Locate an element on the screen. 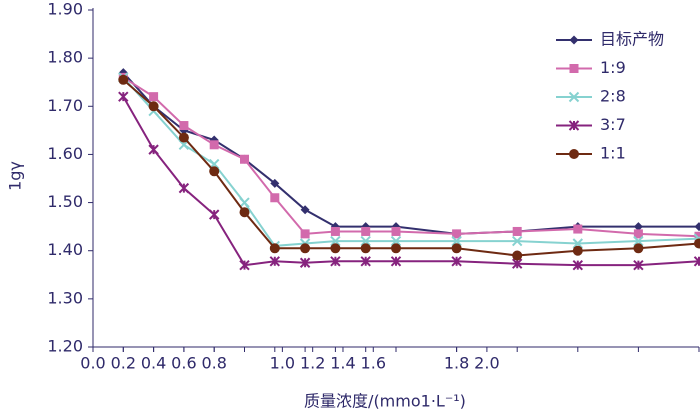 The image size is (700, 418). legend-label: 2:8 is located at coordinates (613, 96).